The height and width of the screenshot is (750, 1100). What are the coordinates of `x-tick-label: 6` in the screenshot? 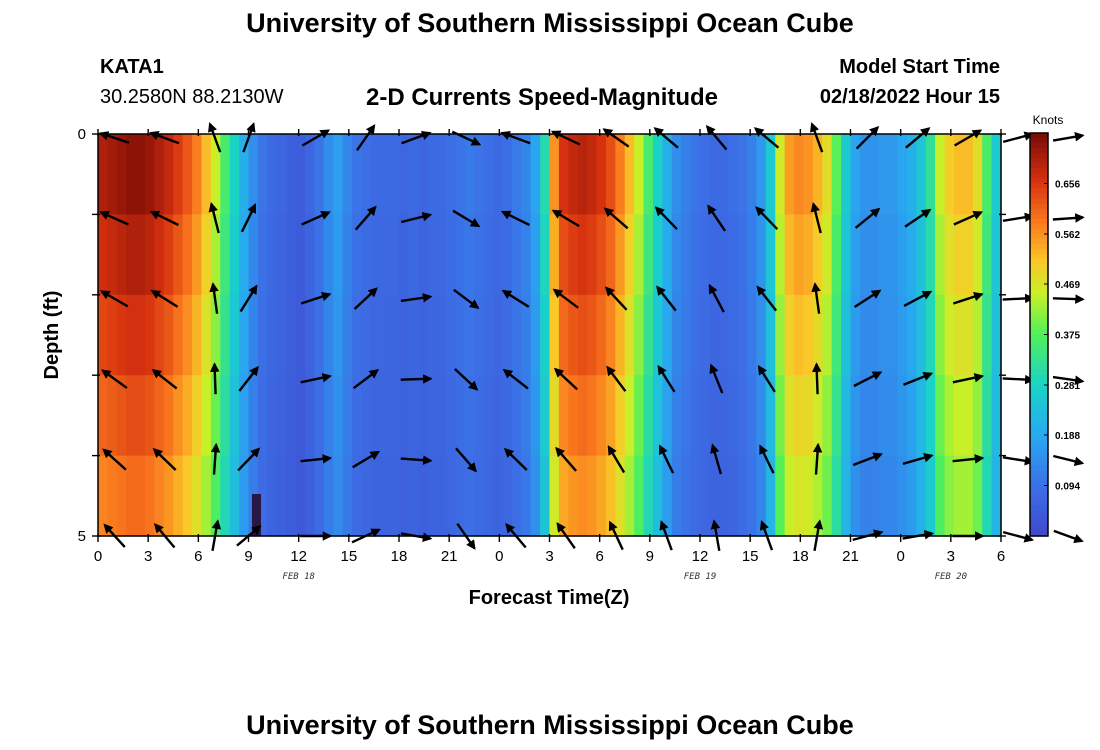 It's located at (198, 556).